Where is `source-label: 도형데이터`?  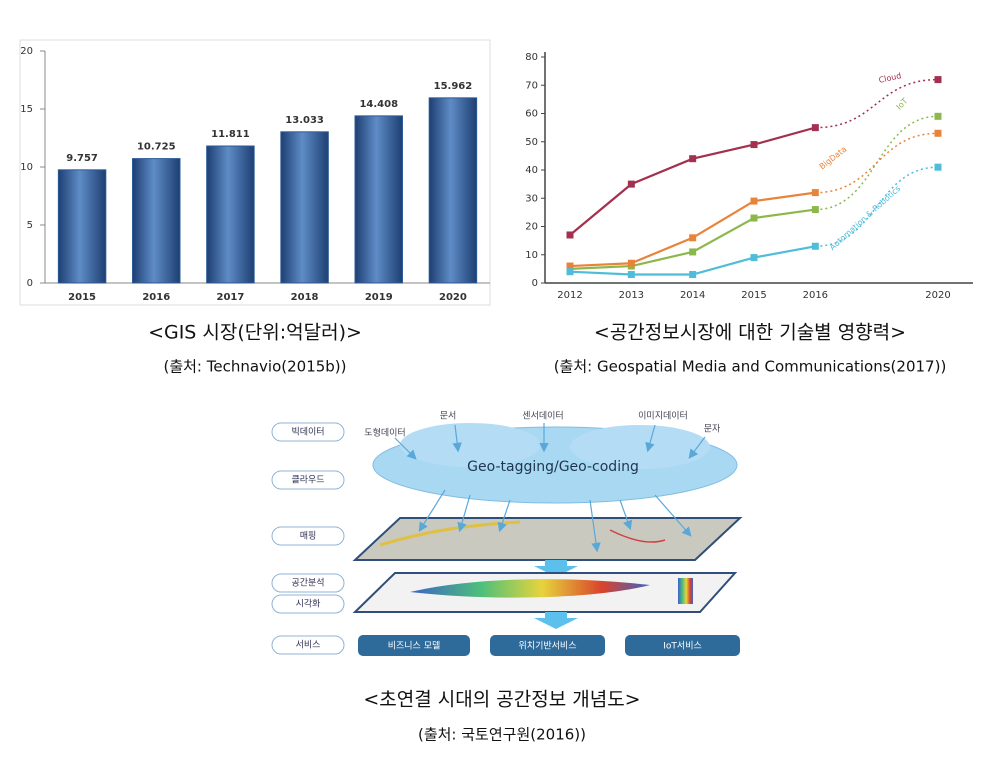
source-label: 도형데이터 is located at coordinates (384, 433).